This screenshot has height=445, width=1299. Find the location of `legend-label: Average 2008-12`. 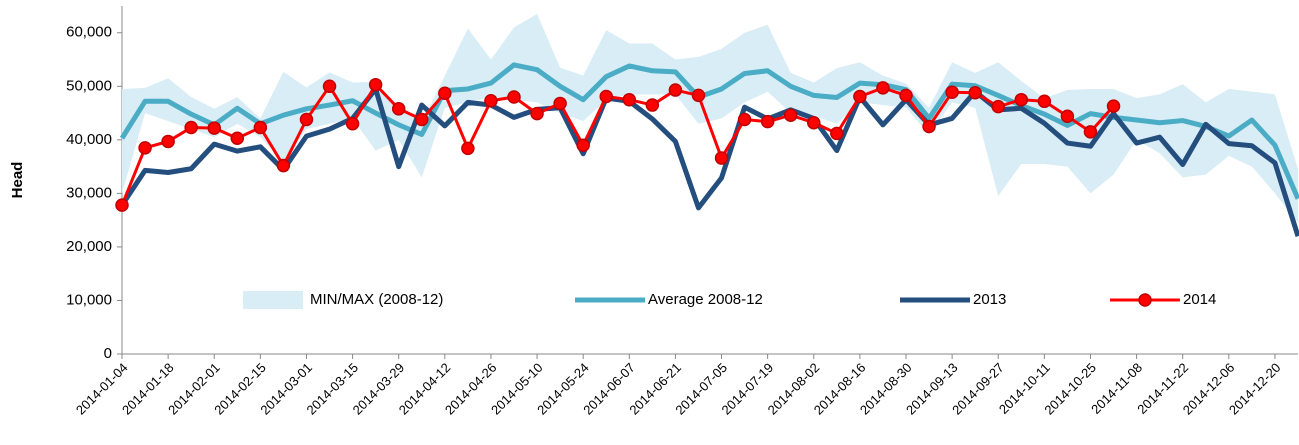

legend-label: Average 2008-12 is located at coordinates (705, 299).